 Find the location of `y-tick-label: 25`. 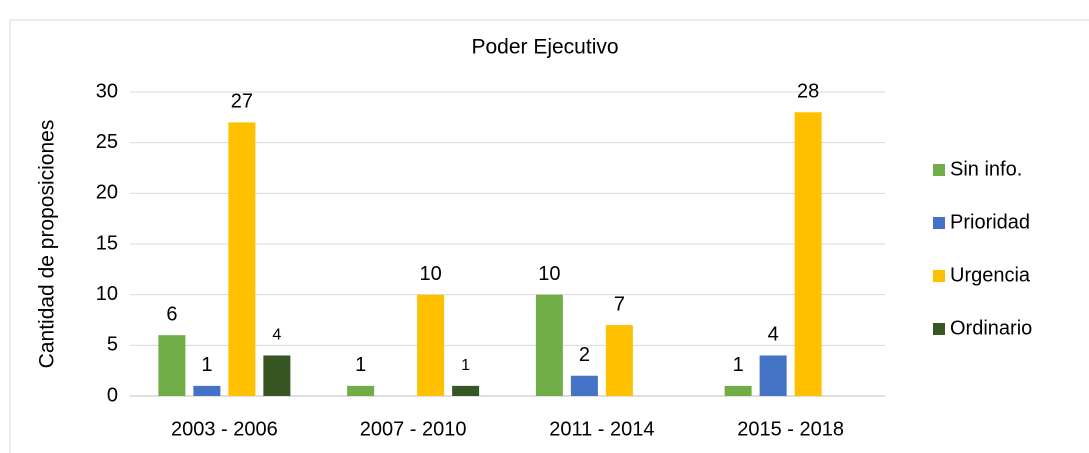

y-tick-label: 25 is located at coordinates (107, 142).